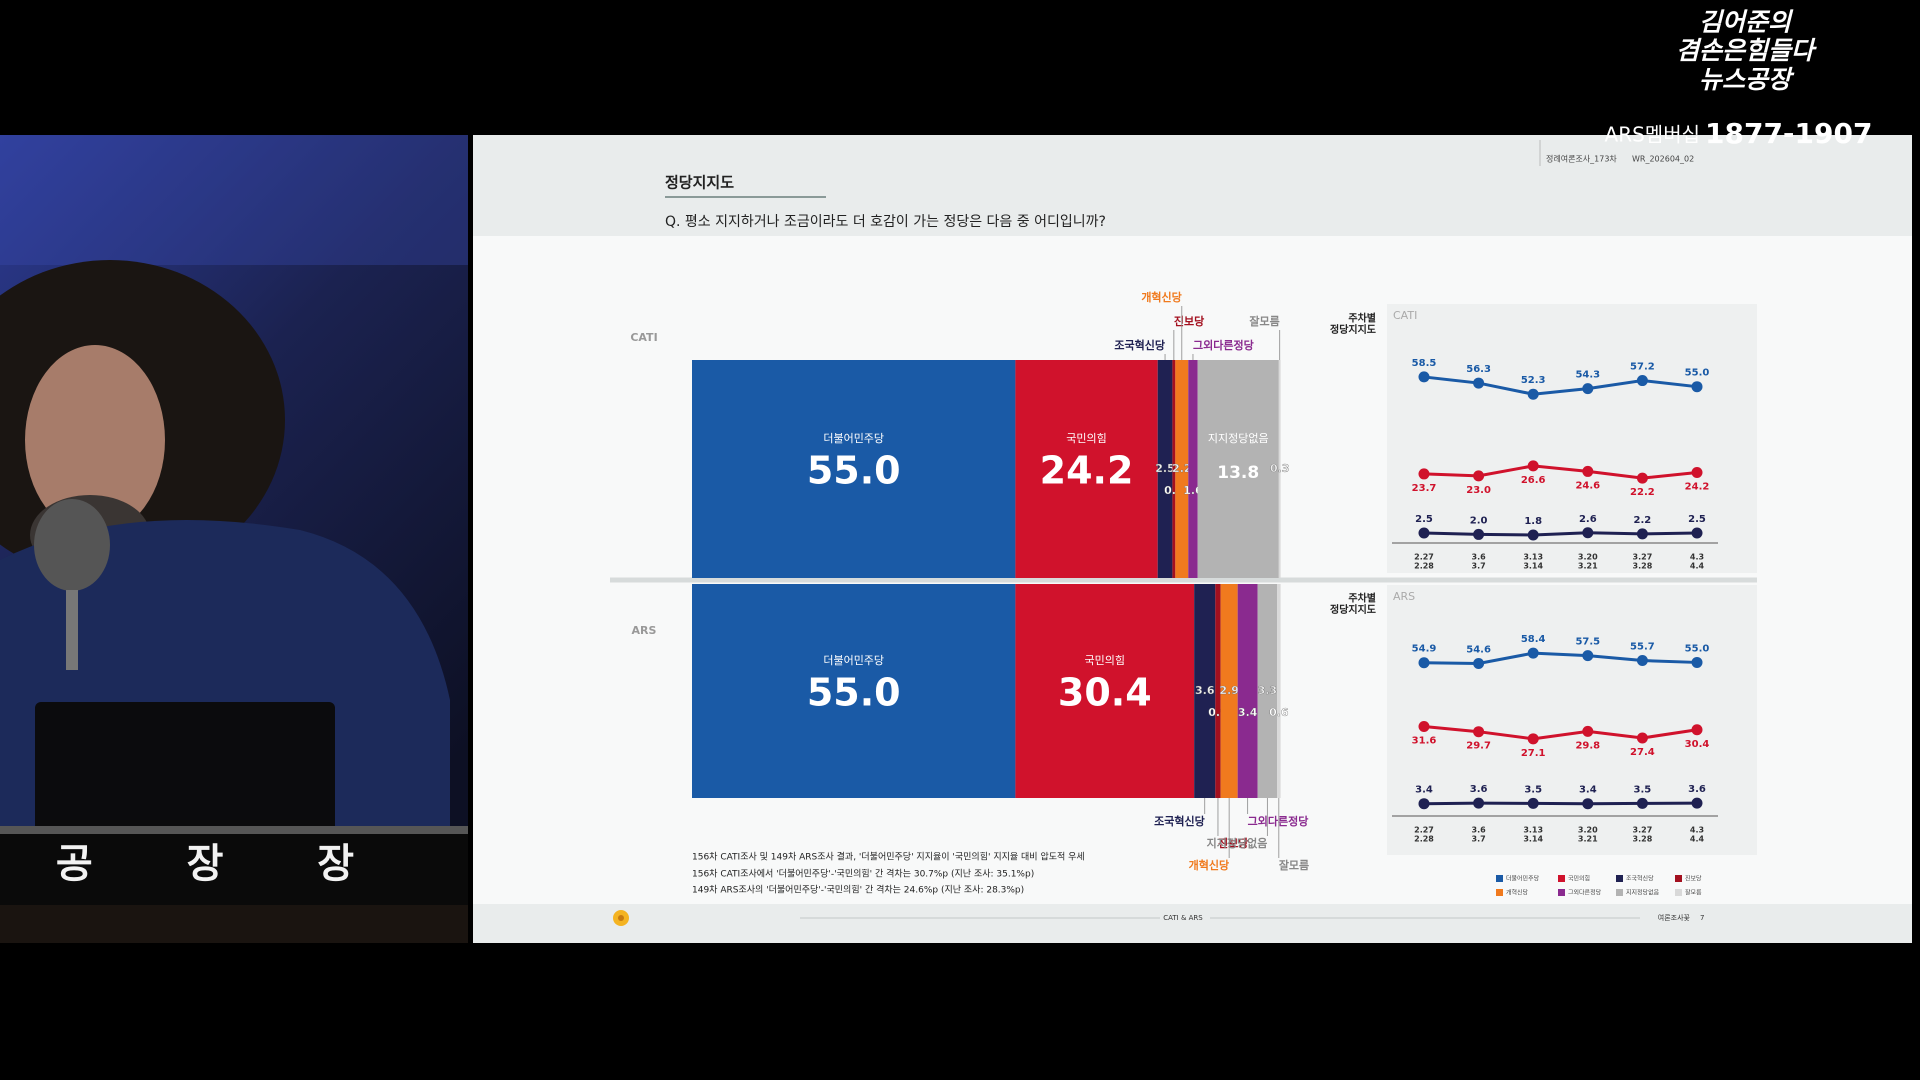 This screenshot has height=1080, width=1920. Describe the element at coordinates (1643, 834) in the screenshot. I see `x-tick-label: 3.27 3.28` at that location.